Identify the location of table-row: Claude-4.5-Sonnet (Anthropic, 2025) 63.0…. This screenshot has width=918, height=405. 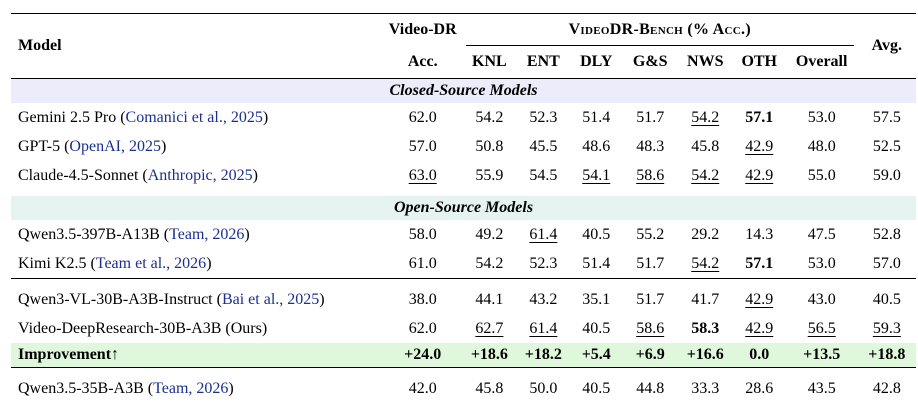
(463, 175).